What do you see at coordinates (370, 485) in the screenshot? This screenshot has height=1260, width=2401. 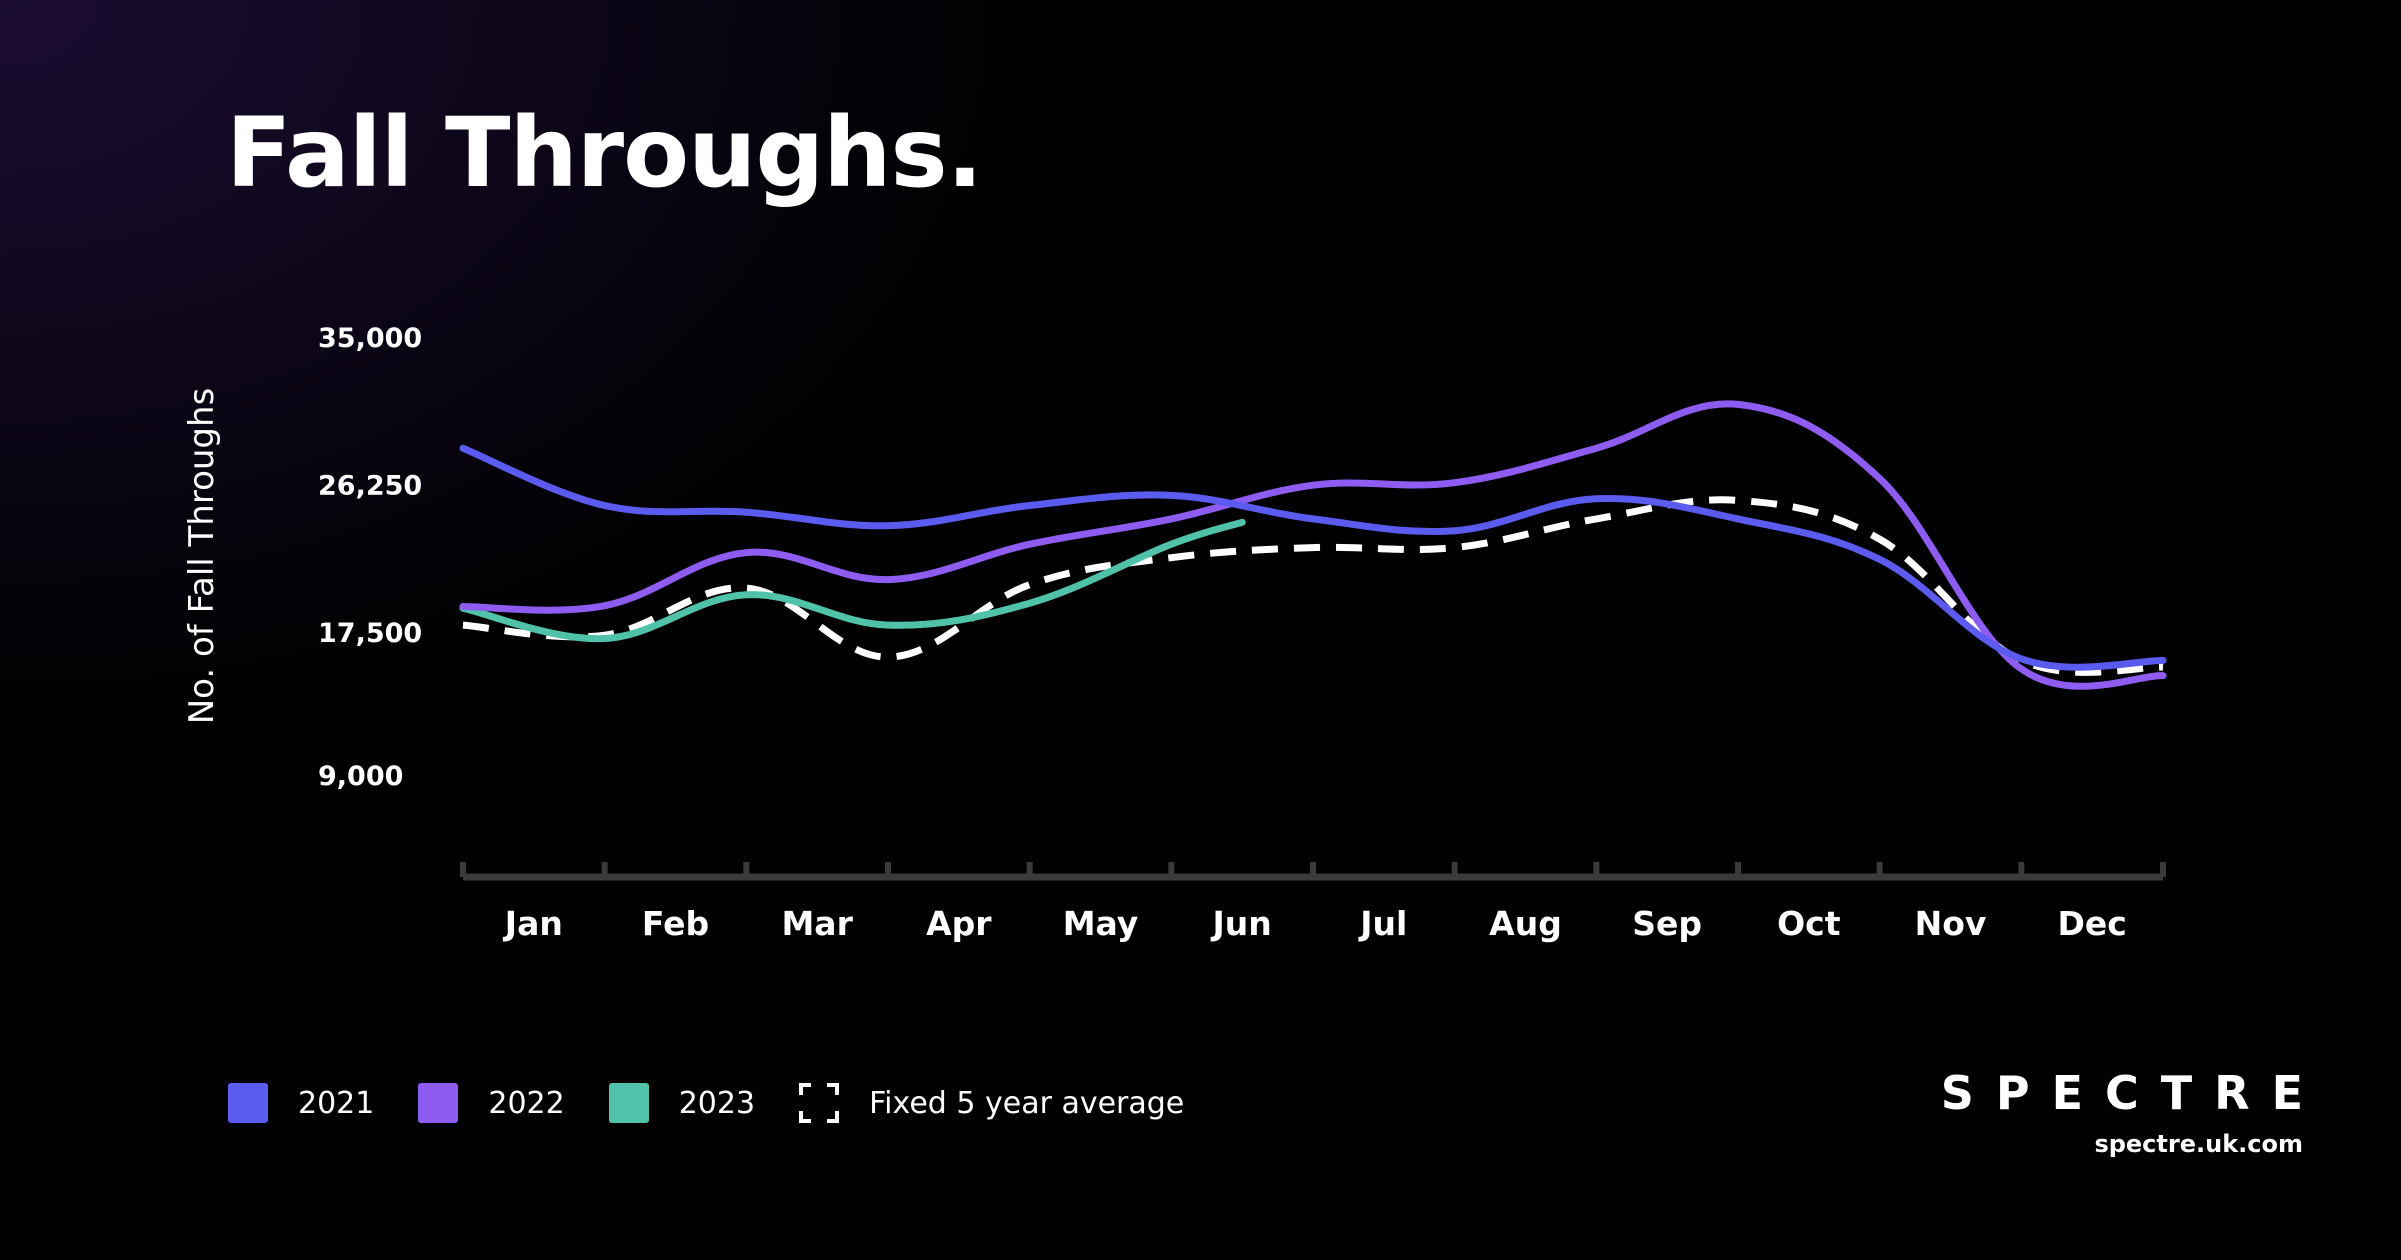 I see `y-tick-label: 26,250` at bounding box center [370, 485].